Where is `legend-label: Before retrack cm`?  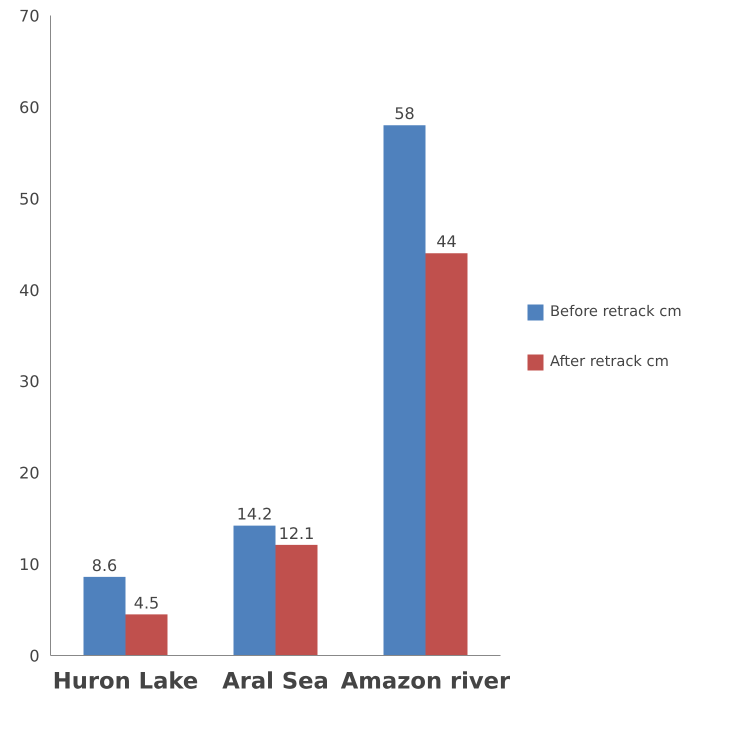
legend-label: Before retrack cm is located at coordinates (616, 311).